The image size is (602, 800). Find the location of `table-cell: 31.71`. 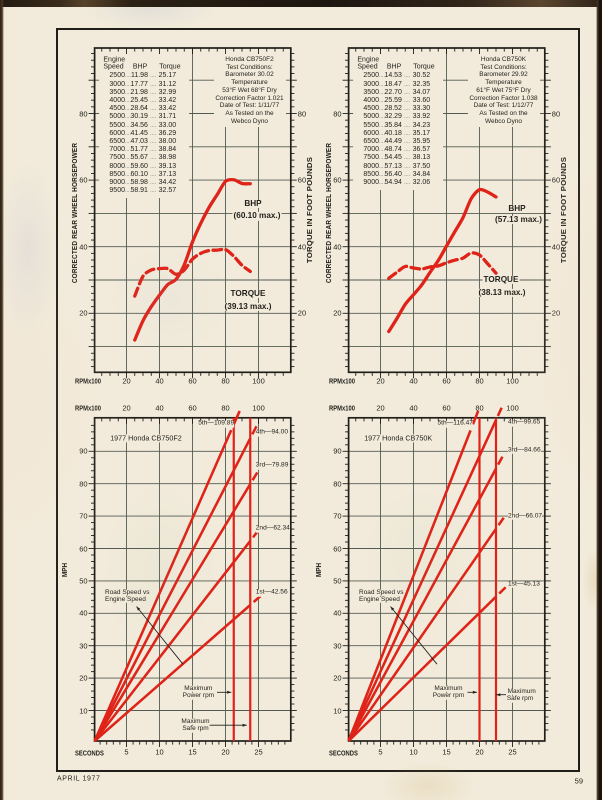

table-cell: 31.71 is located at coordinates (167, 117).